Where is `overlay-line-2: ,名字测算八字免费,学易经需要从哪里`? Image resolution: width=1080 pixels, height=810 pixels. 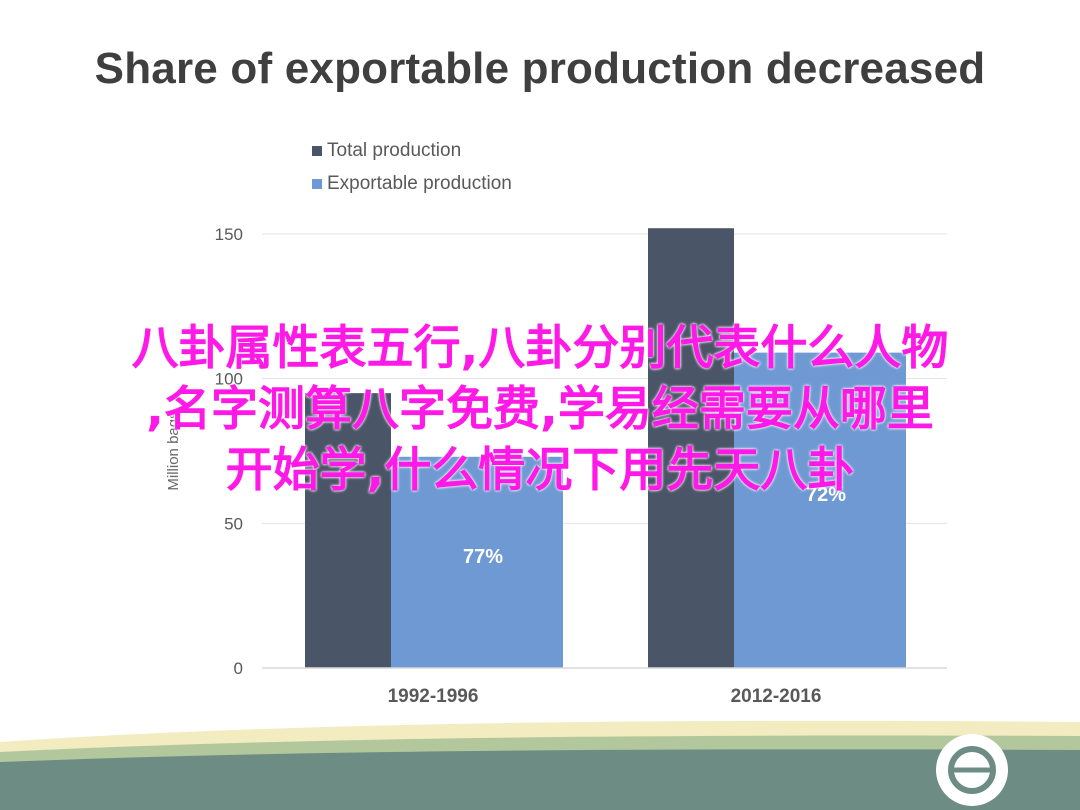
overlay-line-2: ,名字测算八字免费,学易经需要从哪里 is located at coordinates (540, 409).